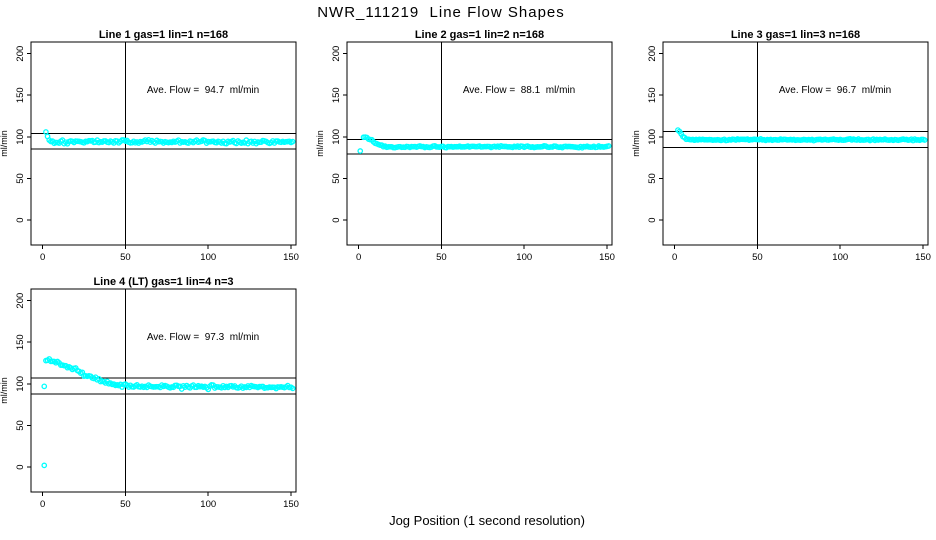 Image resolution: width=936 pixels, height=540 pixels. I want to click on ave-flow-annotation-line-3: Ave. Flow = 96.7 ml/min, so click(835, 90).